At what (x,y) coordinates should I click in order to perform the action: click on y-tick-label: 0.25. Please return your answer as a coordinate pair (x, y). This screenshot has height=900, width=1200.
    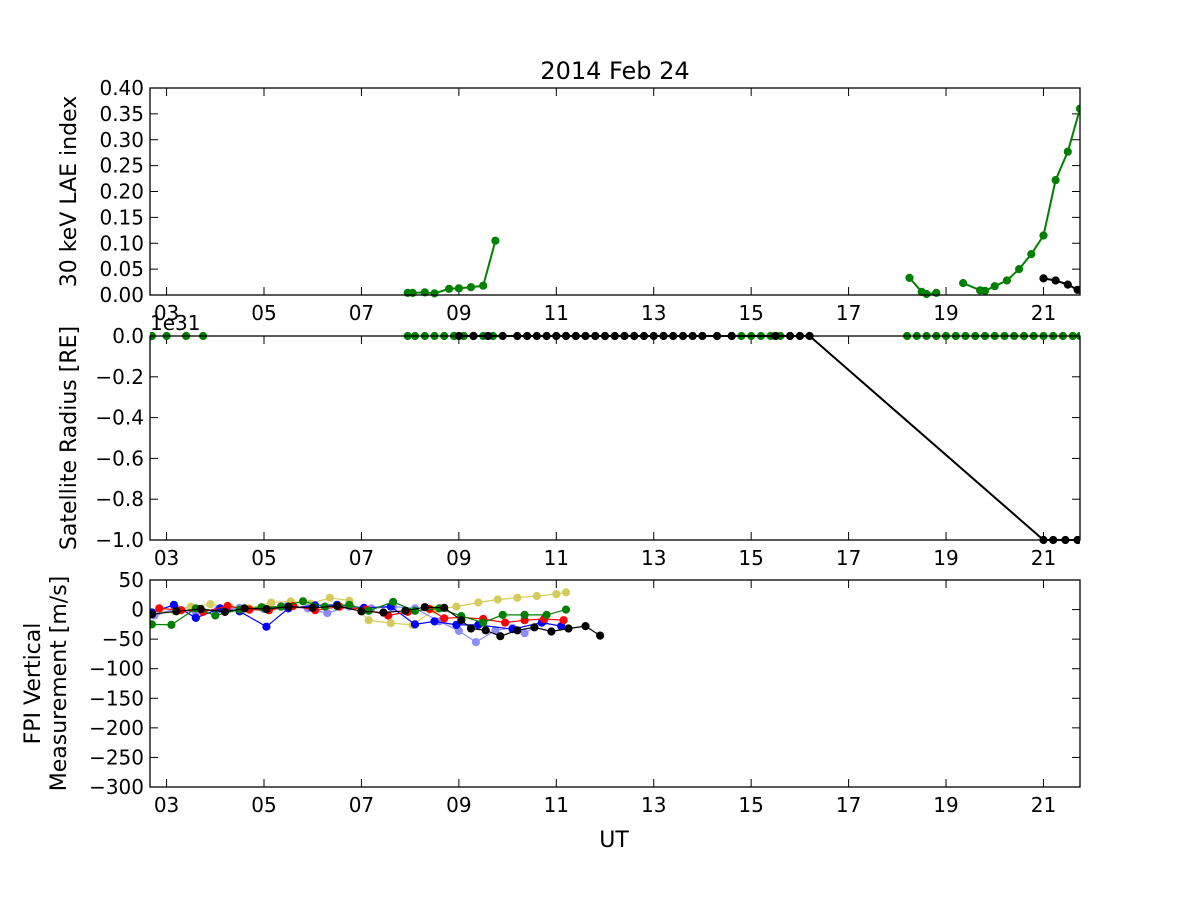
    Looking at the image, I should click on (121, 166).